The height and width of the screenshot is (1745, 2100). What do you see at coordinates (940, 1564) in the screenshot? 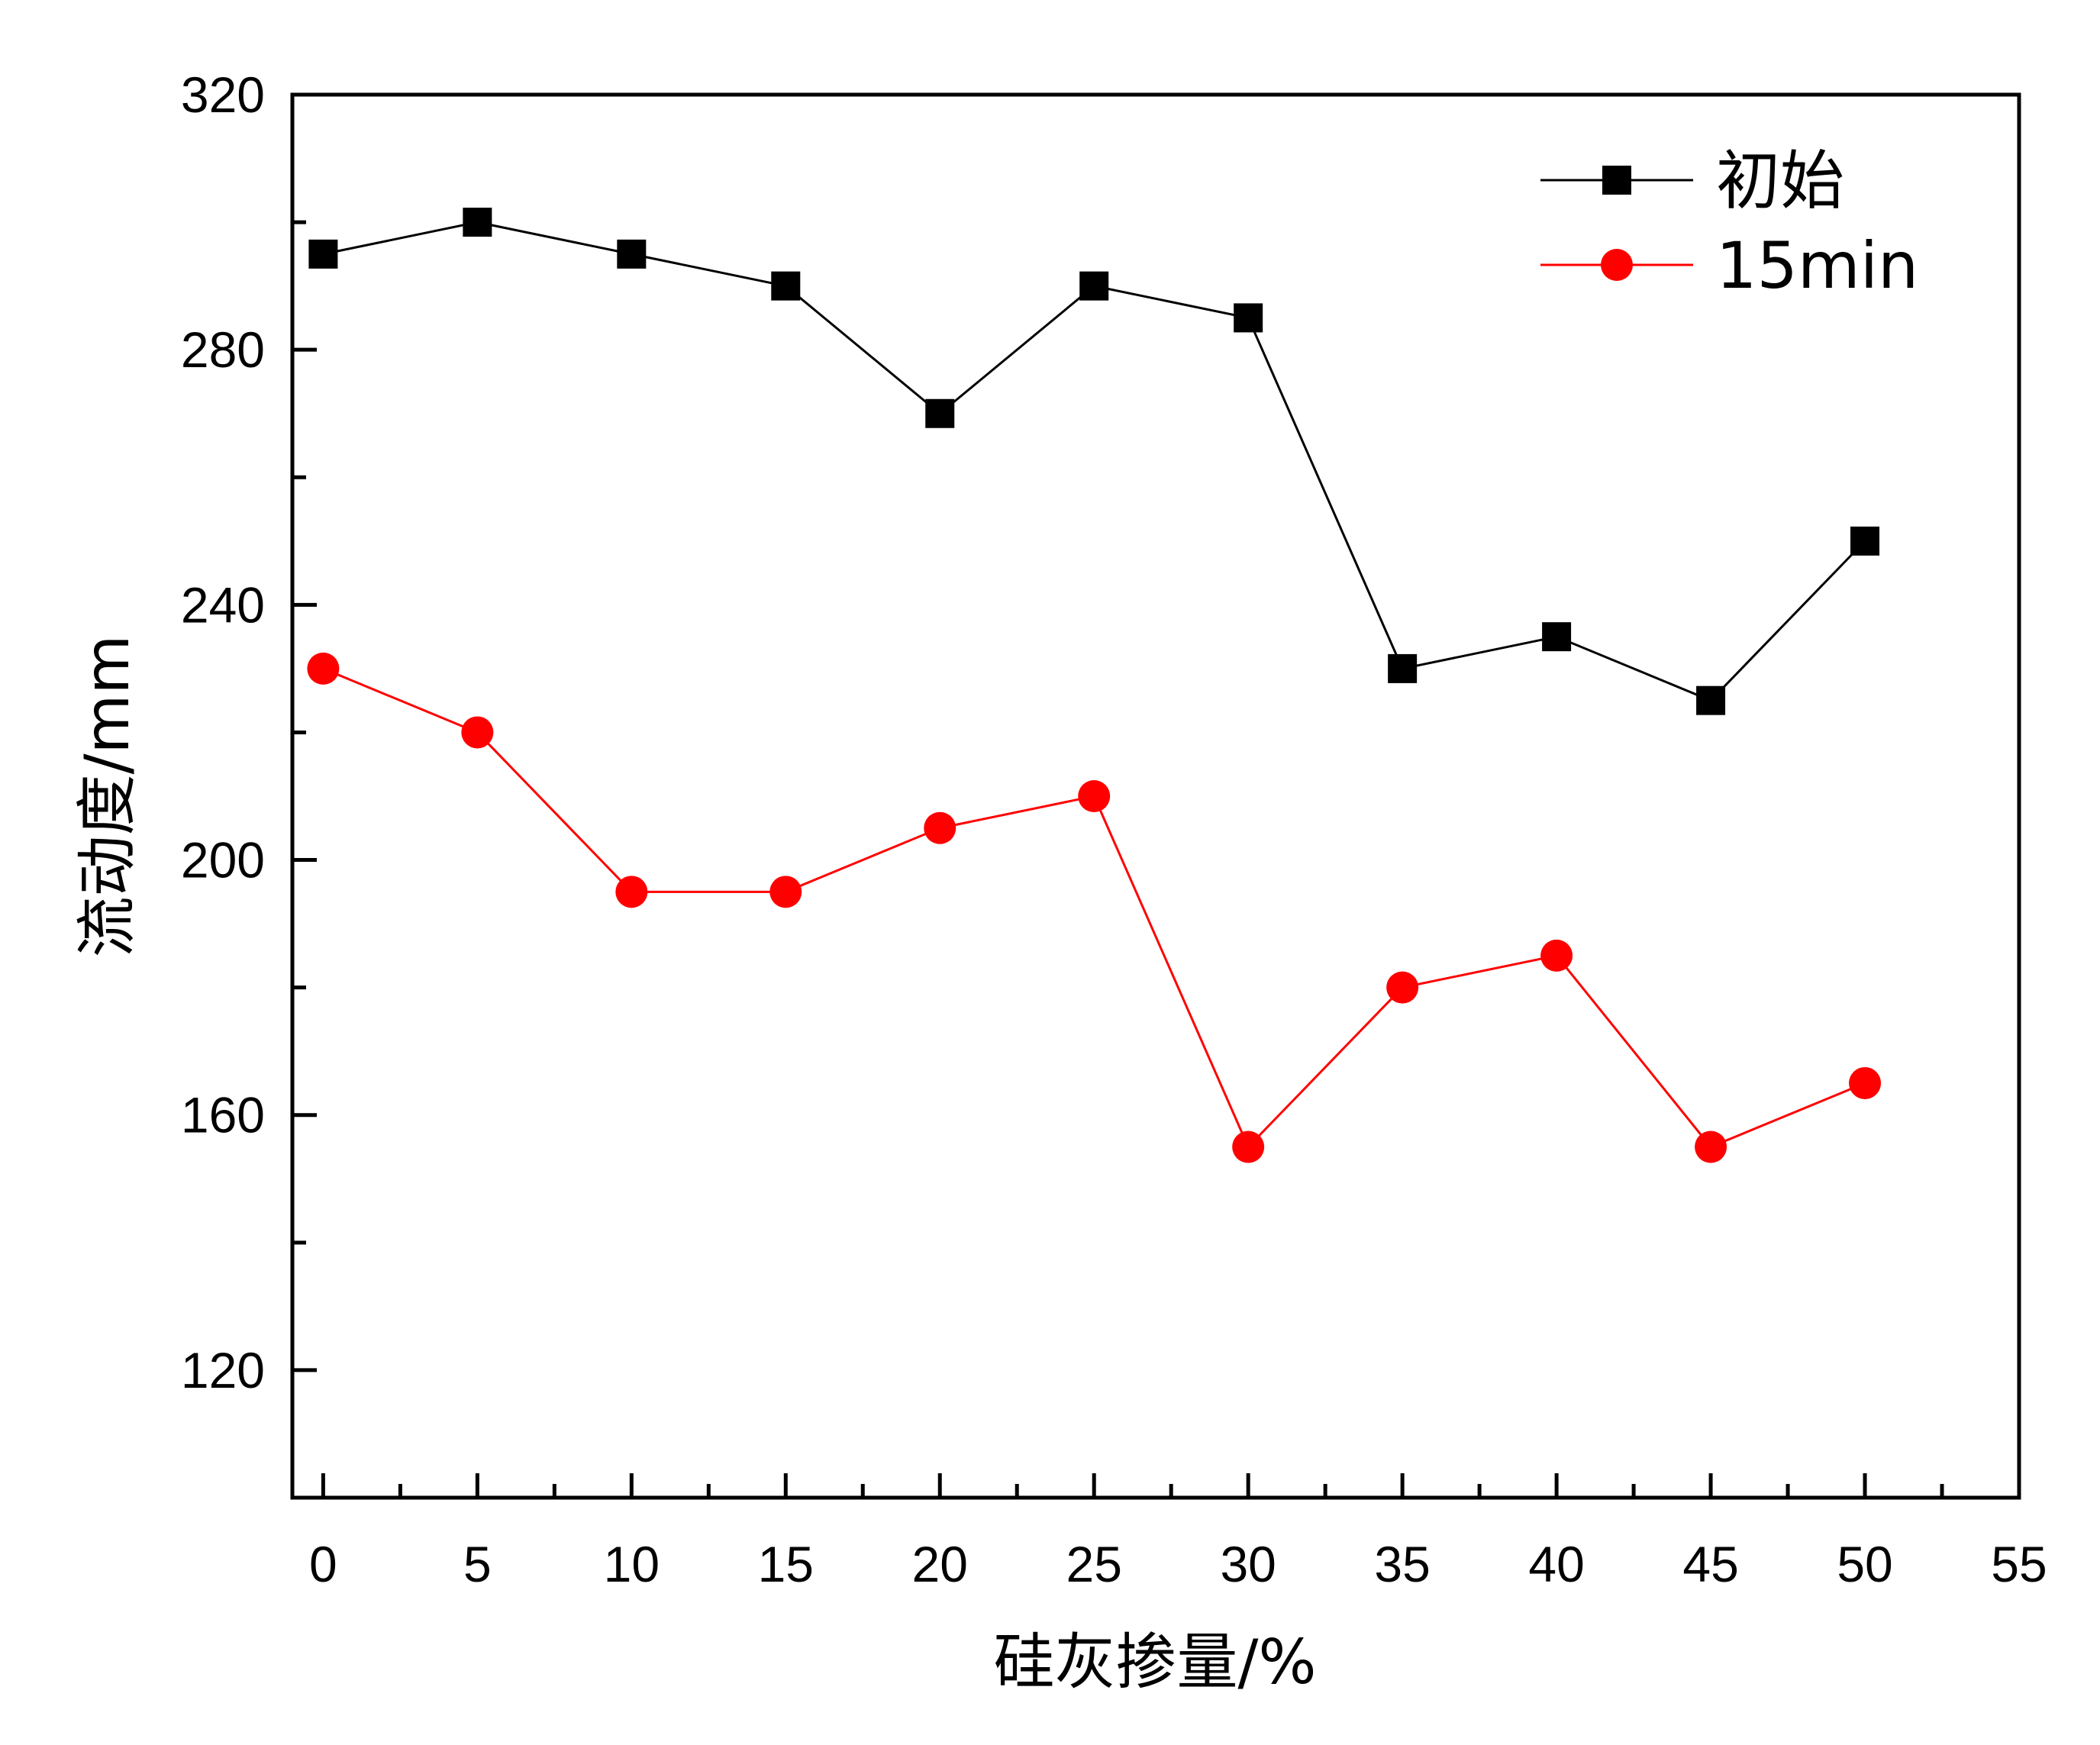
I see `x-tick-label: 20` at bounding box center [940, 1564].